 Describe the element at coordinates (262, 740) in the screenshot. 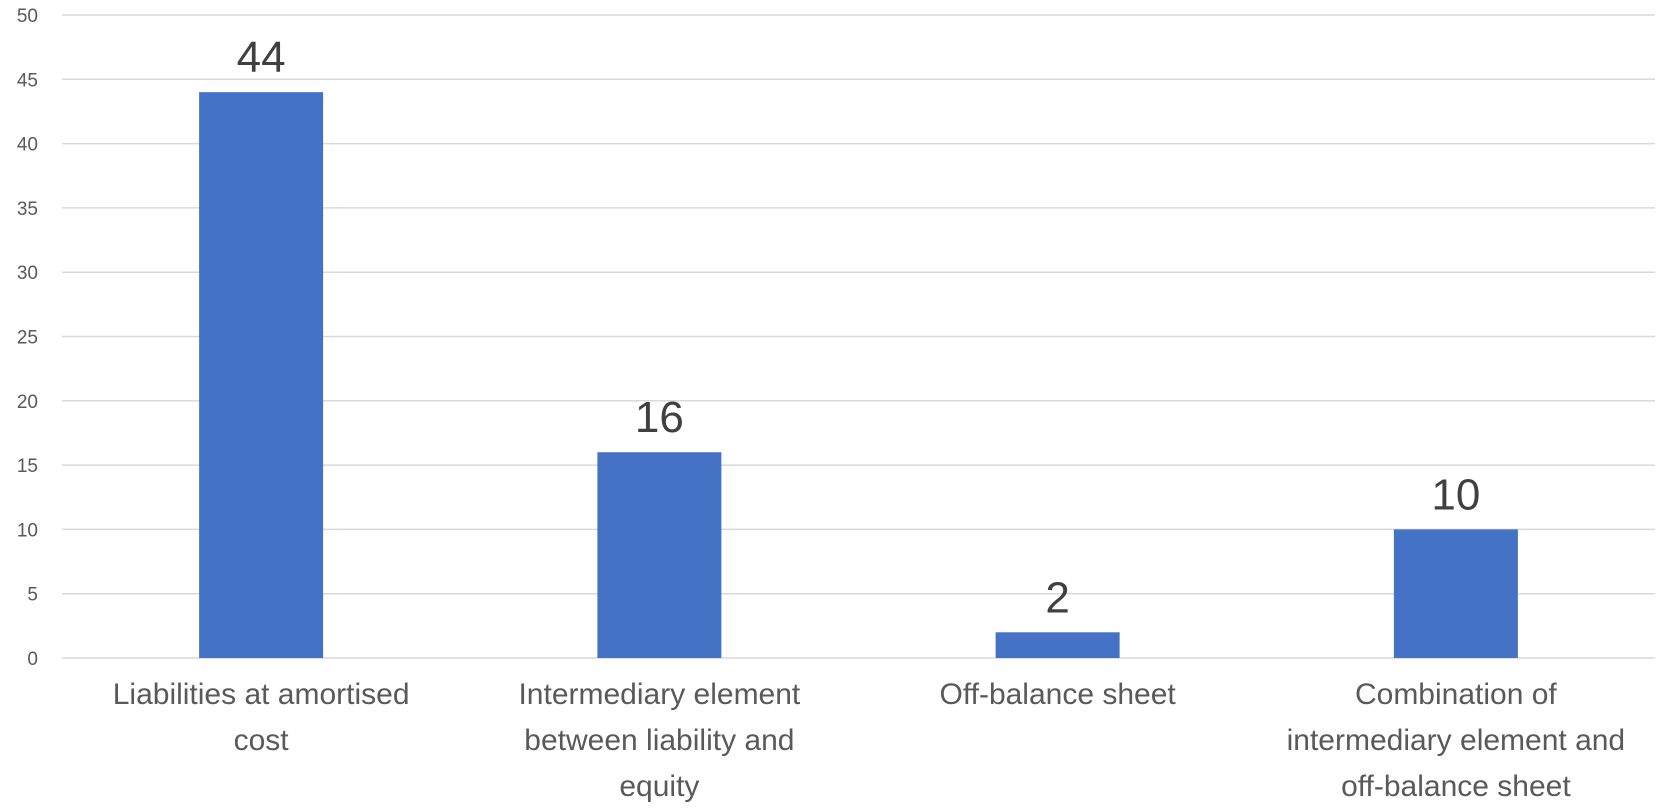

I see `category-label-line: cost` at that location.